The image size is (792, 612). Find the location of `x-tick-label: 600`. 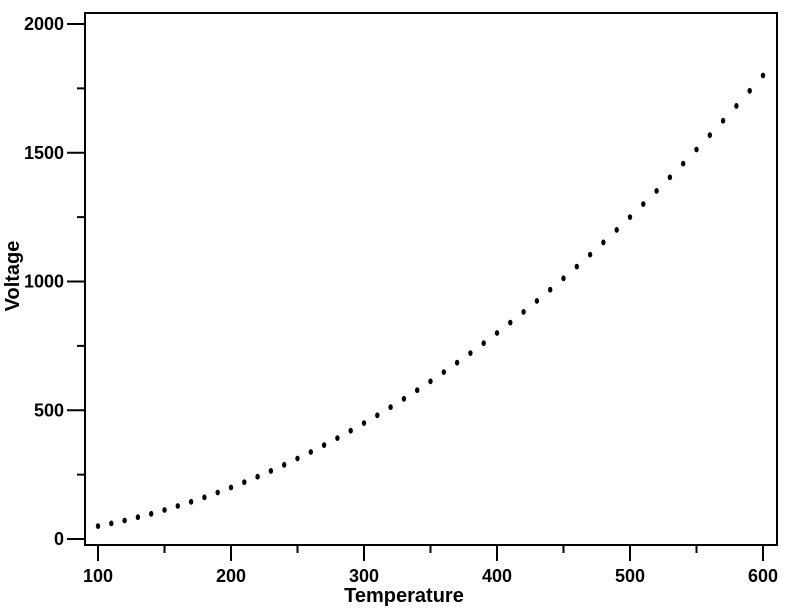

x-tick-label: 600 is located at coordinates (763, 576).